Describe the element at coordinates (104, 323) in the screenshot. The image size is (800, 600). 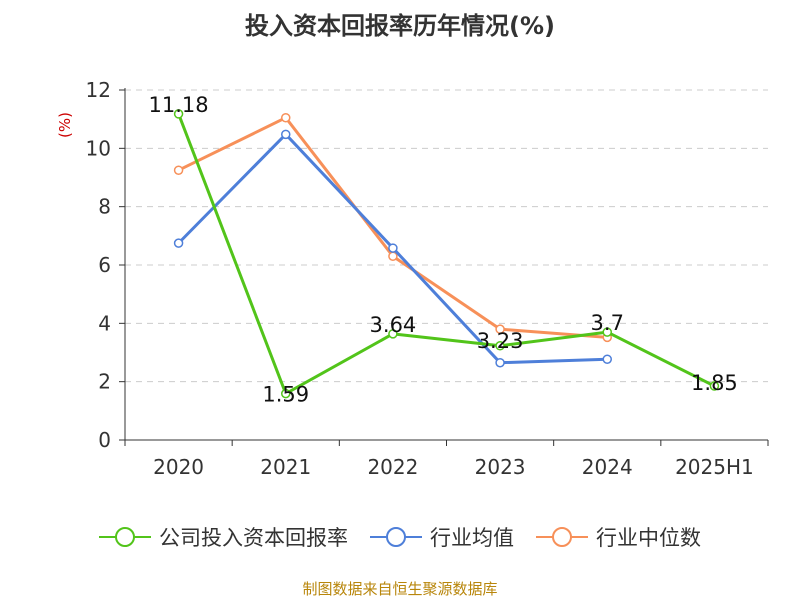
I see `y-tick-label: 4` at that location.